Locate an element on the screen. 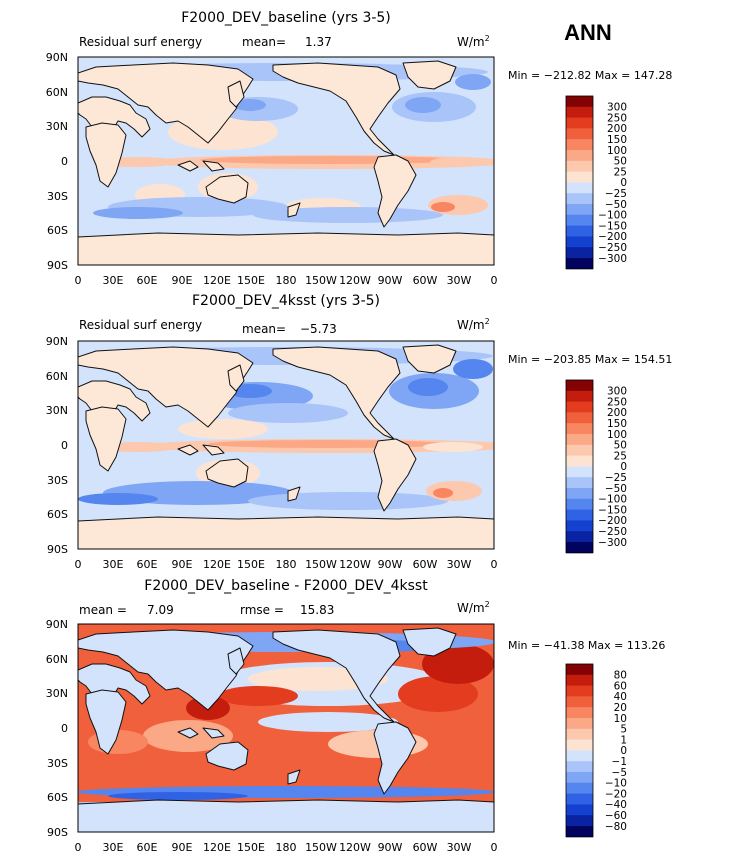 The height and width of the screenshot is (859, 733). units-label: W/m2 is located at coordinates (473, 41).